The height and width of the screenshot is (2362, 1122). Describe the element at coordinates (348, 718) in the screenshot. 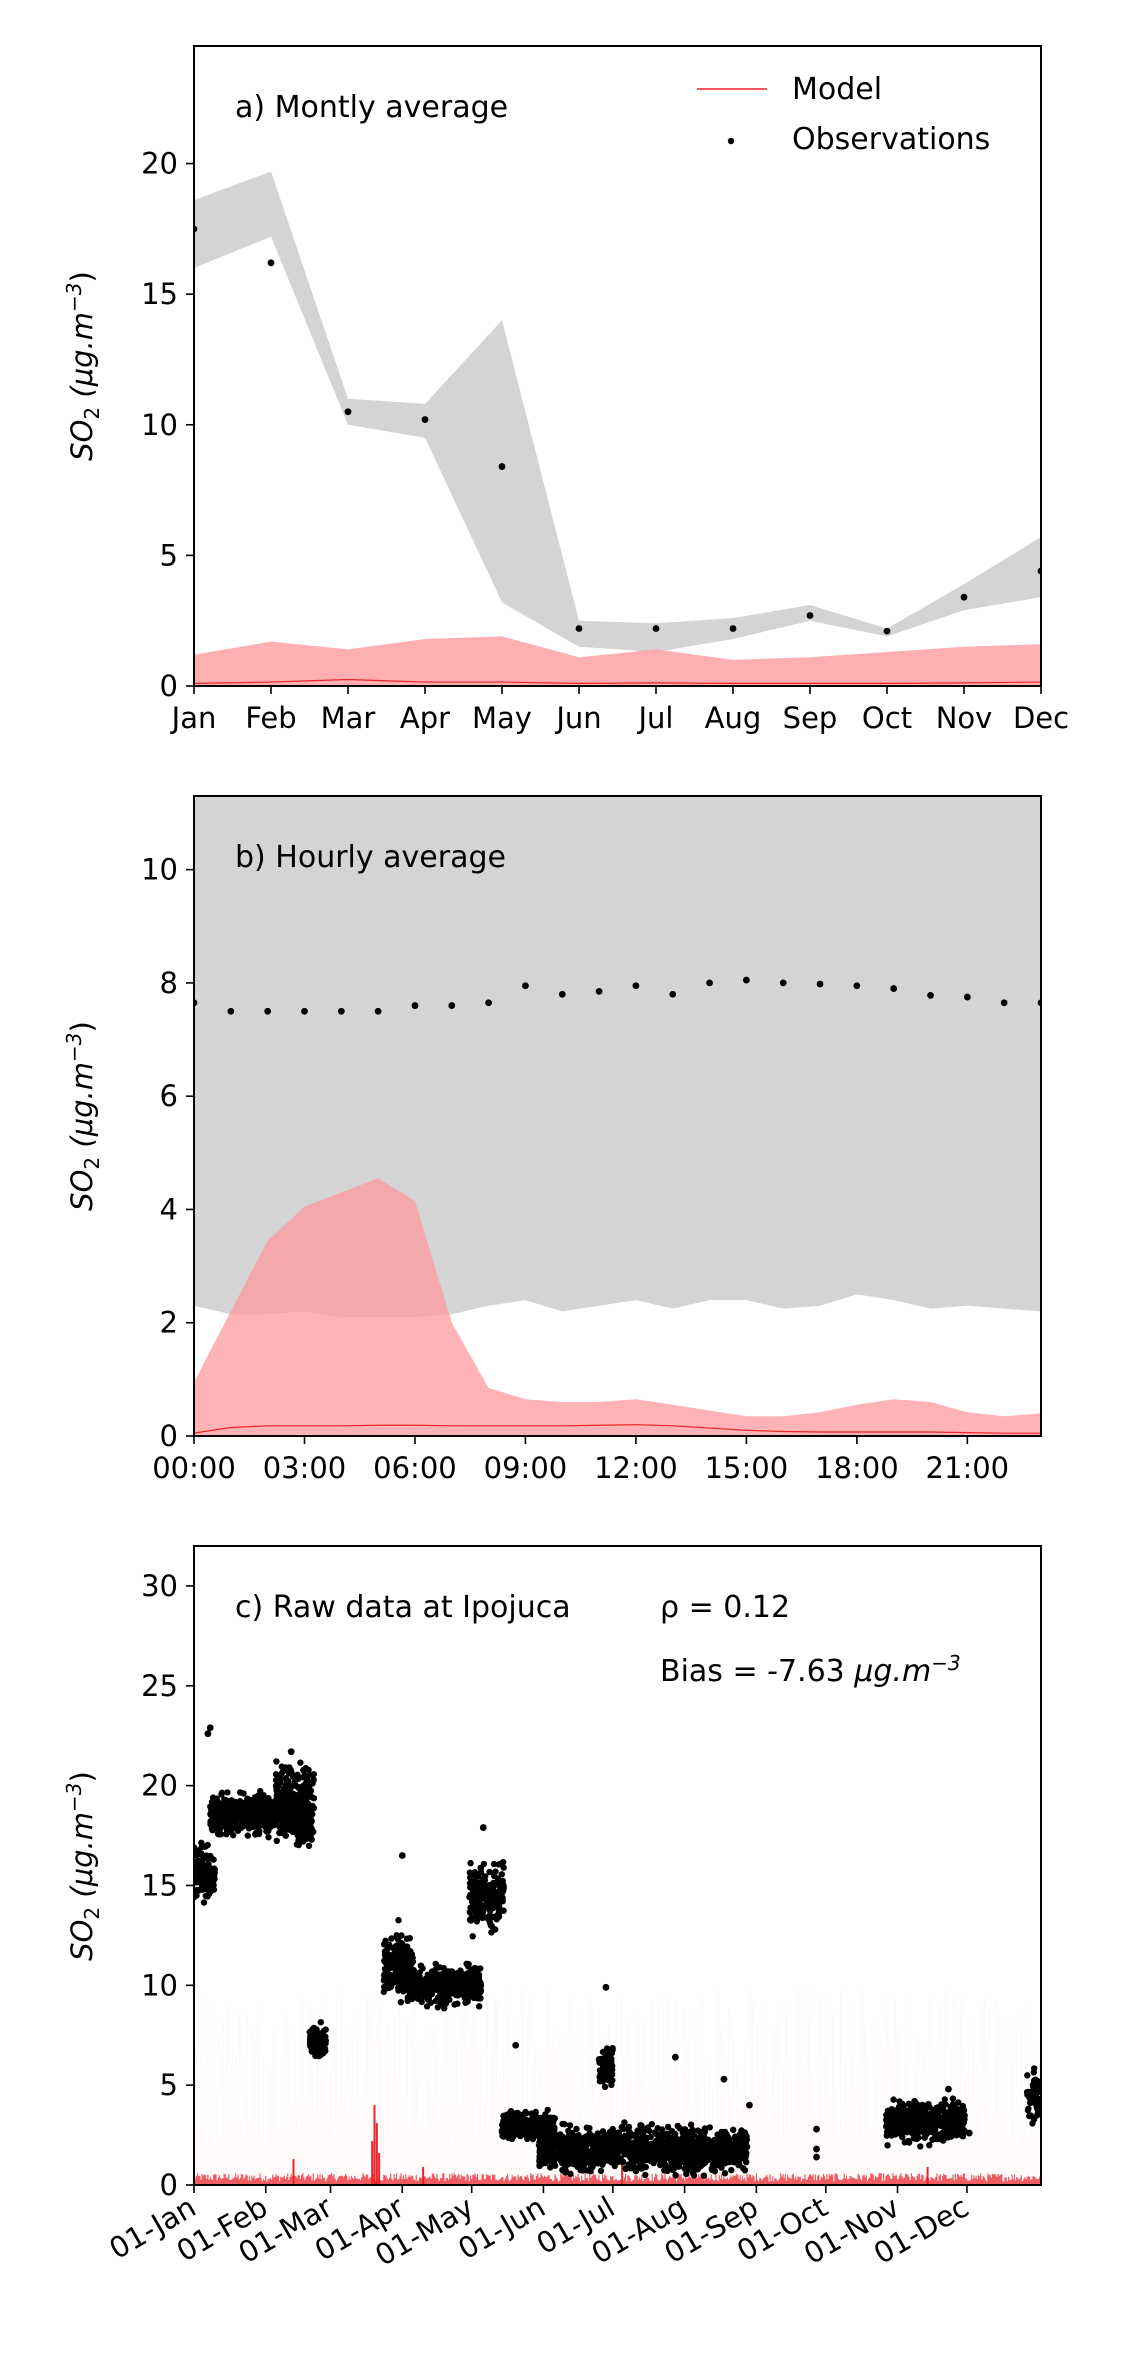

I see `x-tick-label: Mar` at that location.